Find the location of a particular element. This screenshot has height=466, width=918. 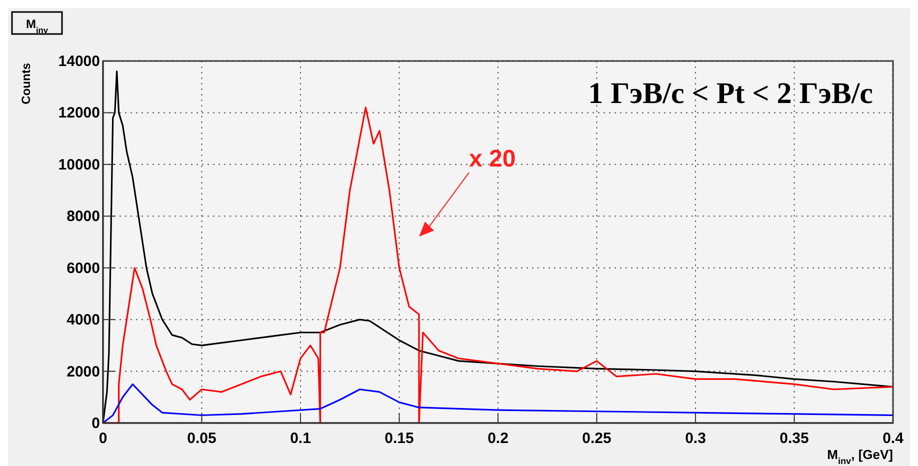

x-tick-label: 0.05 is located at coordinates (201, 438).